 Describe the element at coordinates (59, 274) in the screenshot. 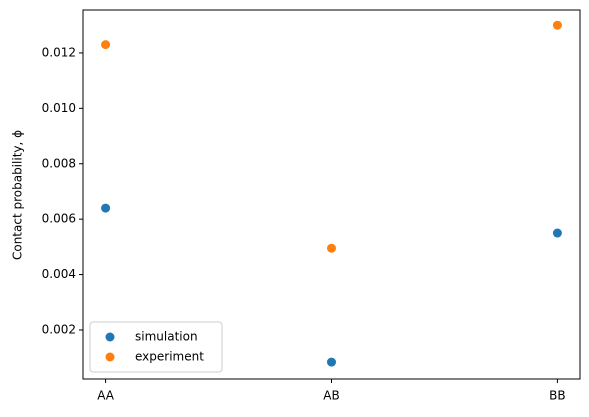

I see `y-tick-label: 0.004` at that location.